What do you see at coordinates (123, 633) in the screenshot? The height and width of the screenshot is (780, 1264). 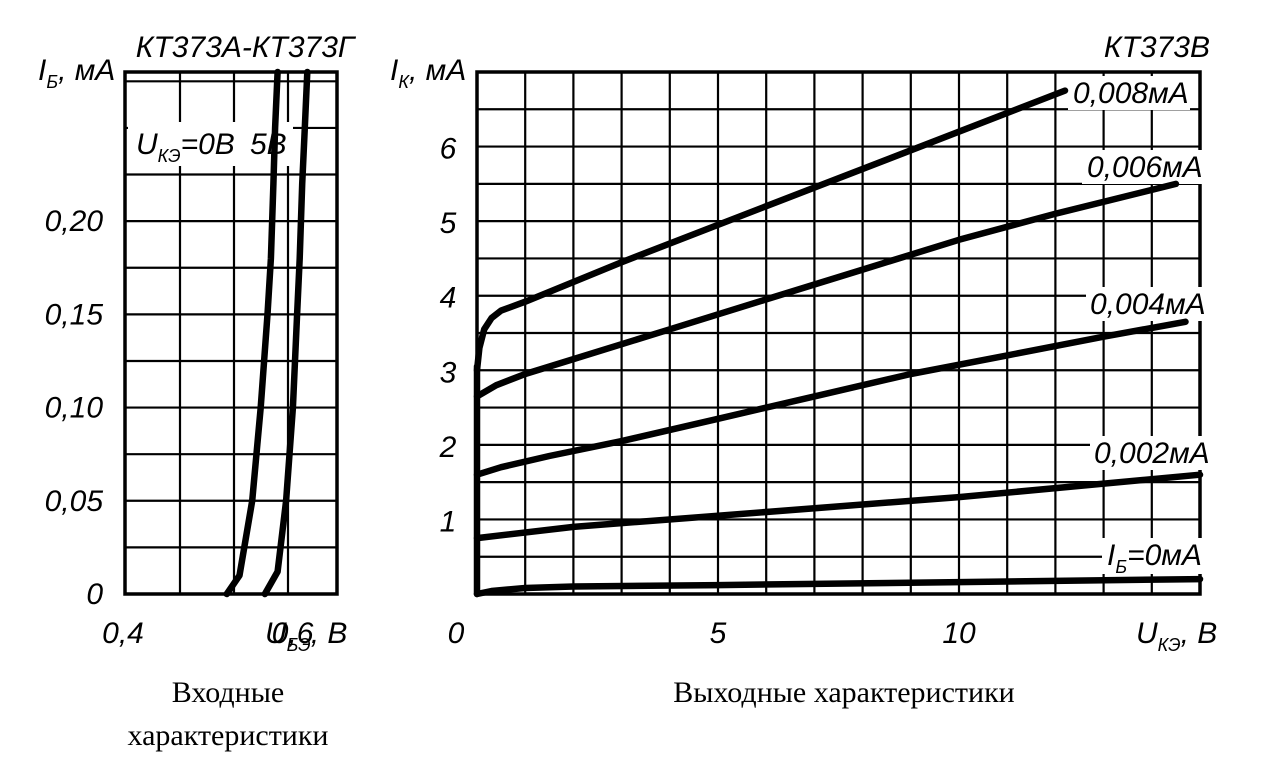 I see `left-x-tick-label: 0,4` at bounding box center [123, 633].